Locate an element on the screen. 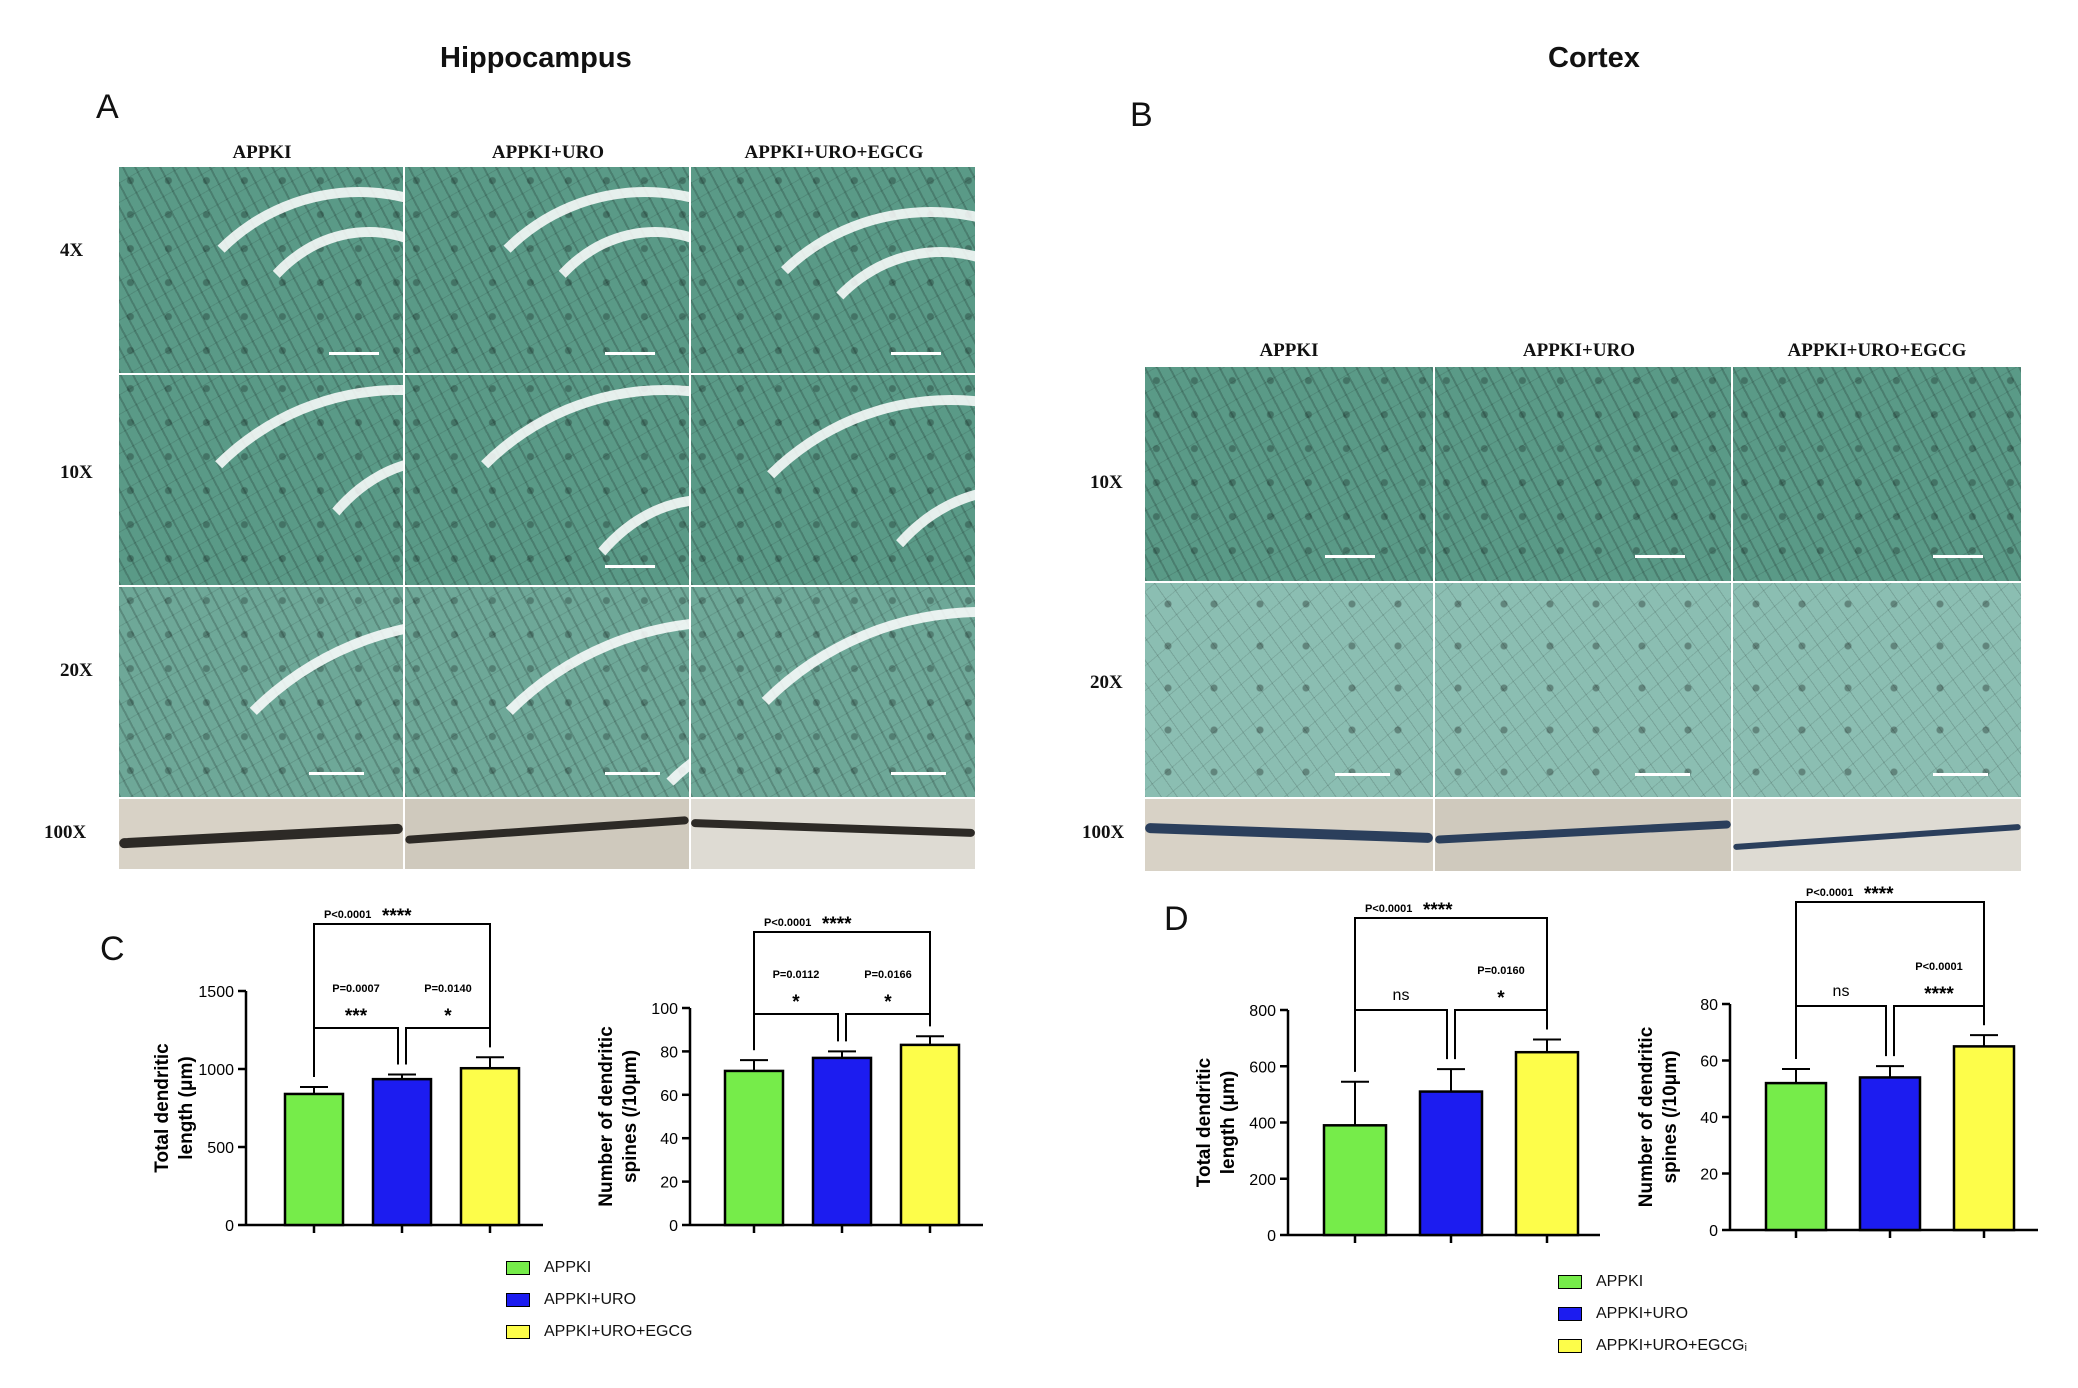 This screenshot has width=2078, height=1388. col-label-appki-uro: APPKI+URO is located at coordinates (548, 152).